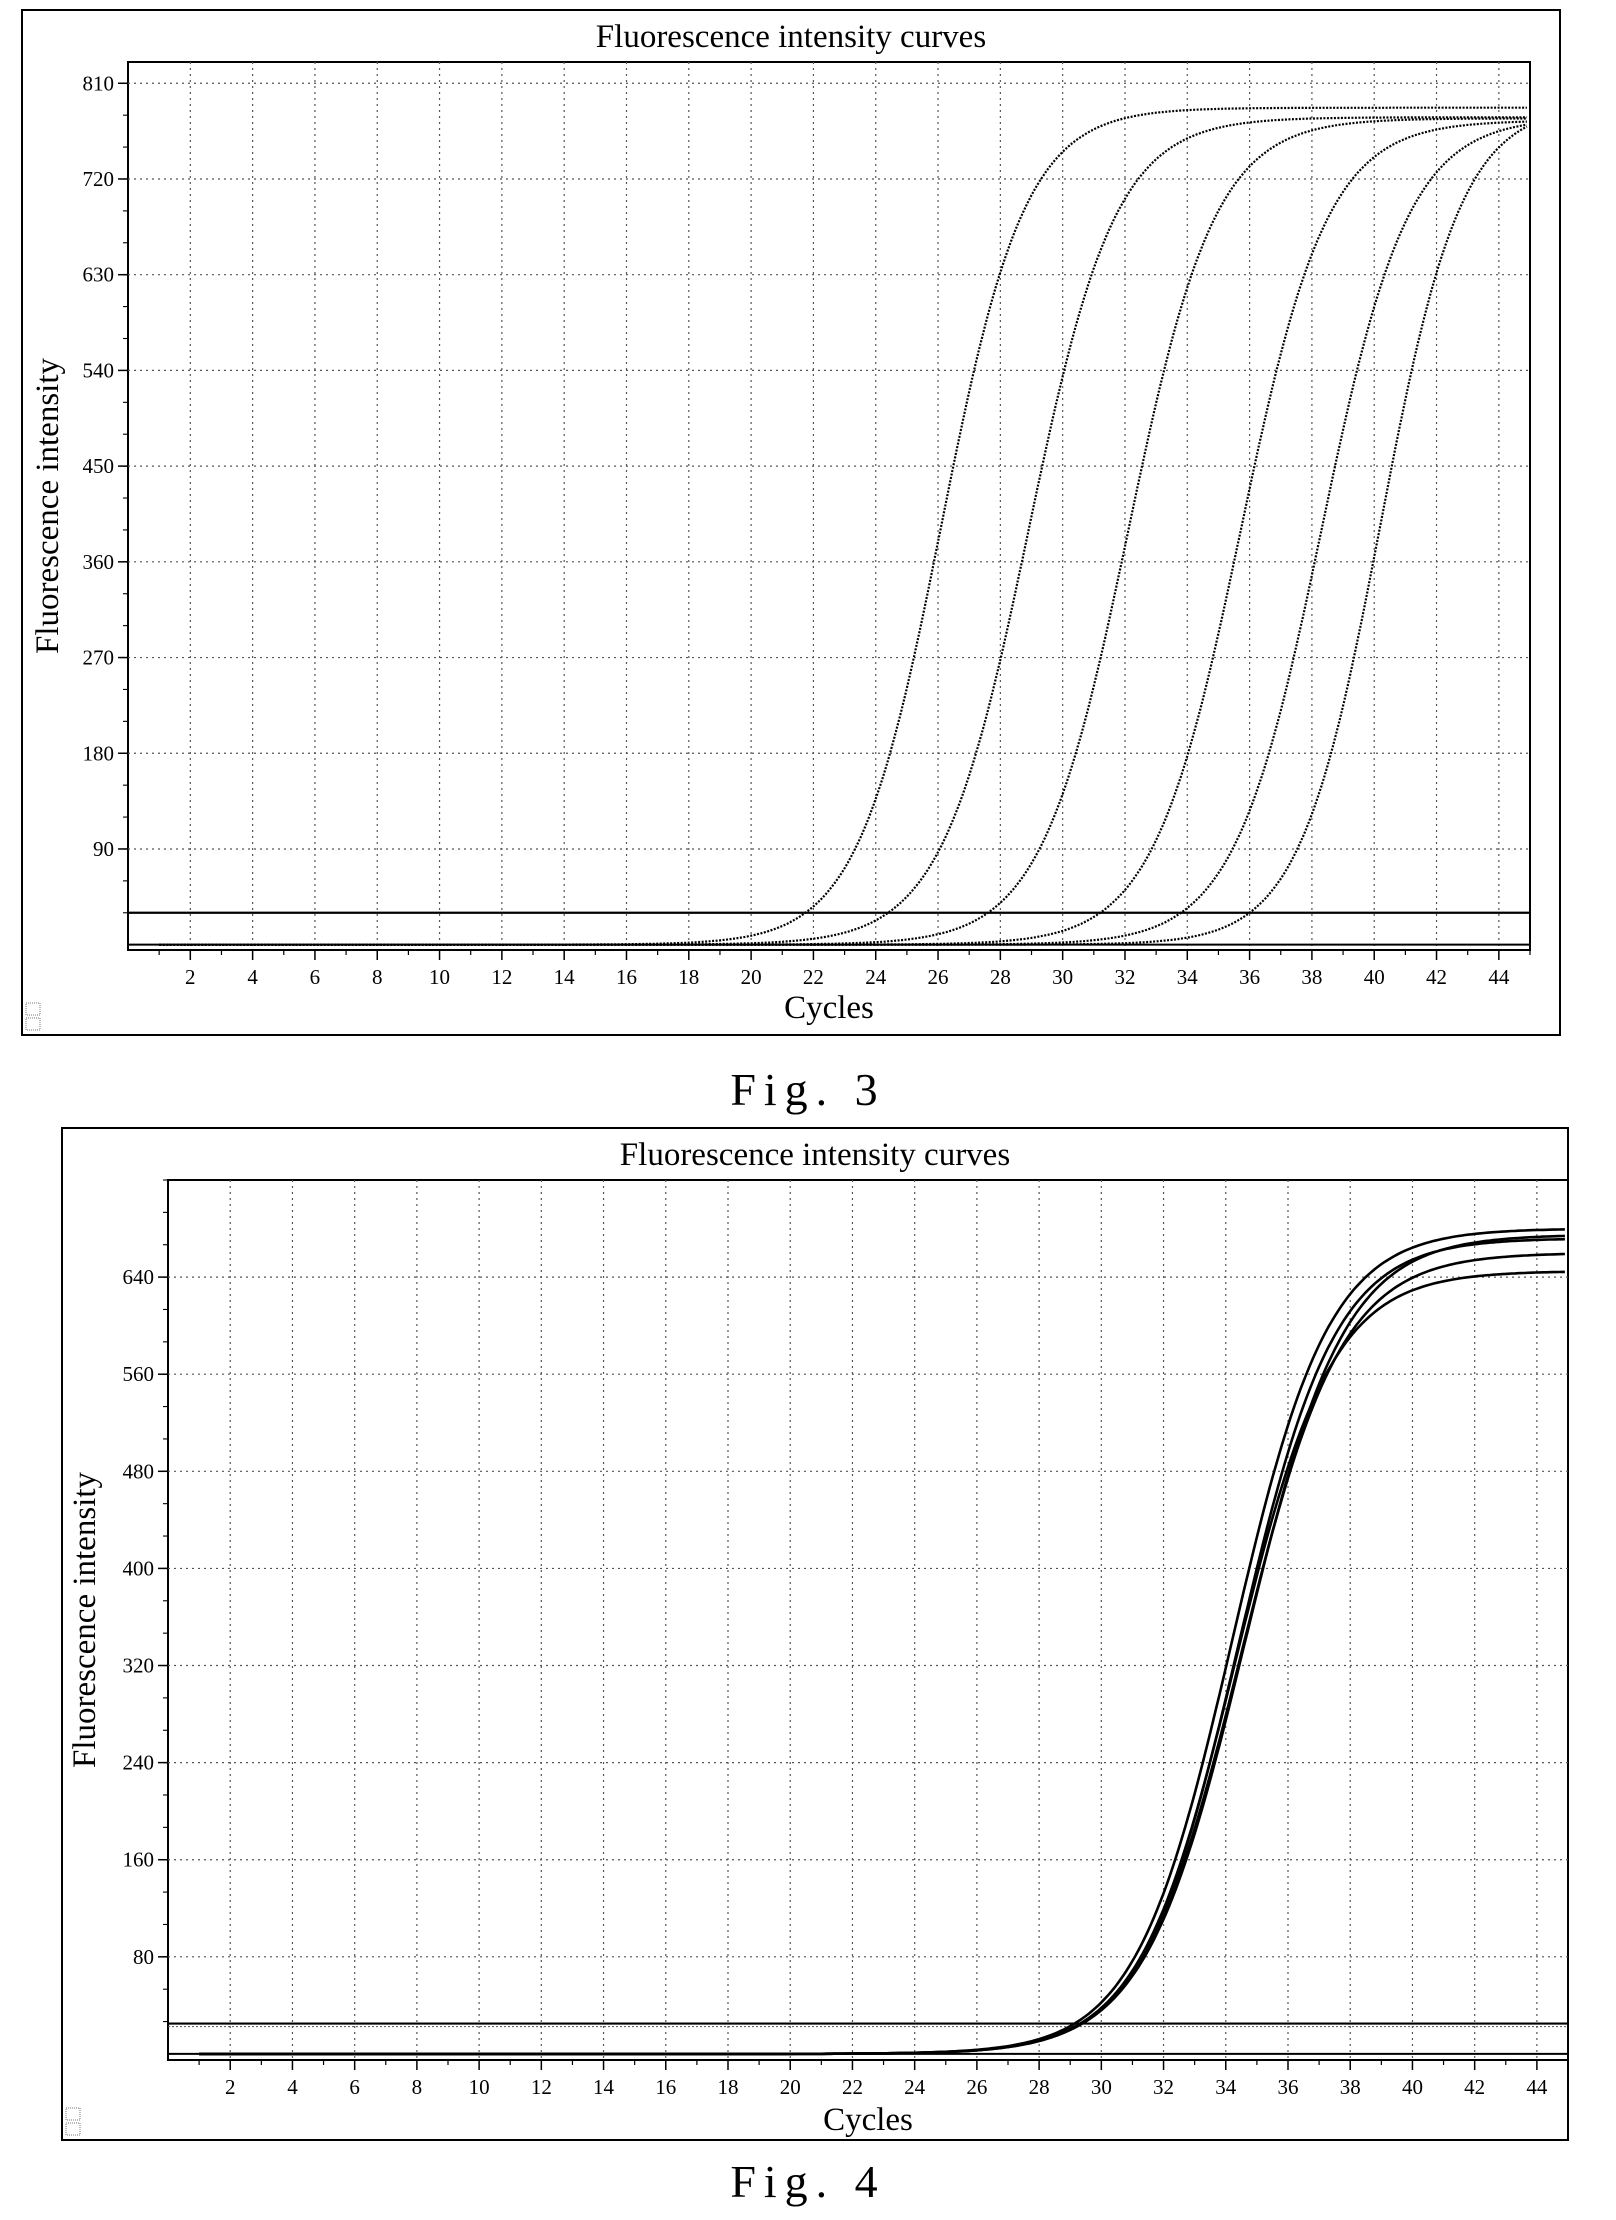 The height and width of the screenshot is (2220, 1616). I want to click on y-tick-label: 320, so click(139, 1666).